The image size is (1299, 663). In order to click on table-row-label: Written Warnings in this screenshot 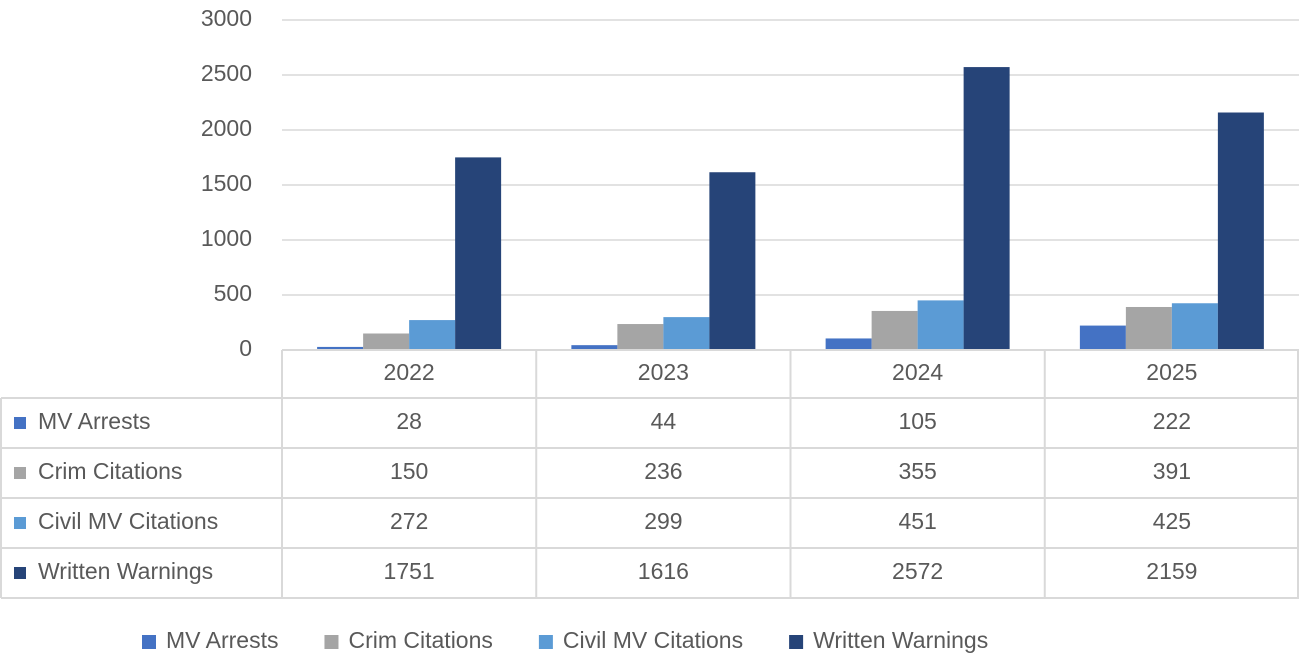, I will do `click(125, 571)`.